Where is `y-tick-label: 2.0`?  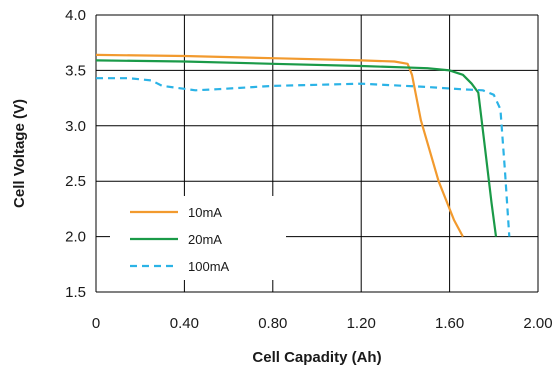 y-tick-label: 2.0 is located at coordinates (75, 237).